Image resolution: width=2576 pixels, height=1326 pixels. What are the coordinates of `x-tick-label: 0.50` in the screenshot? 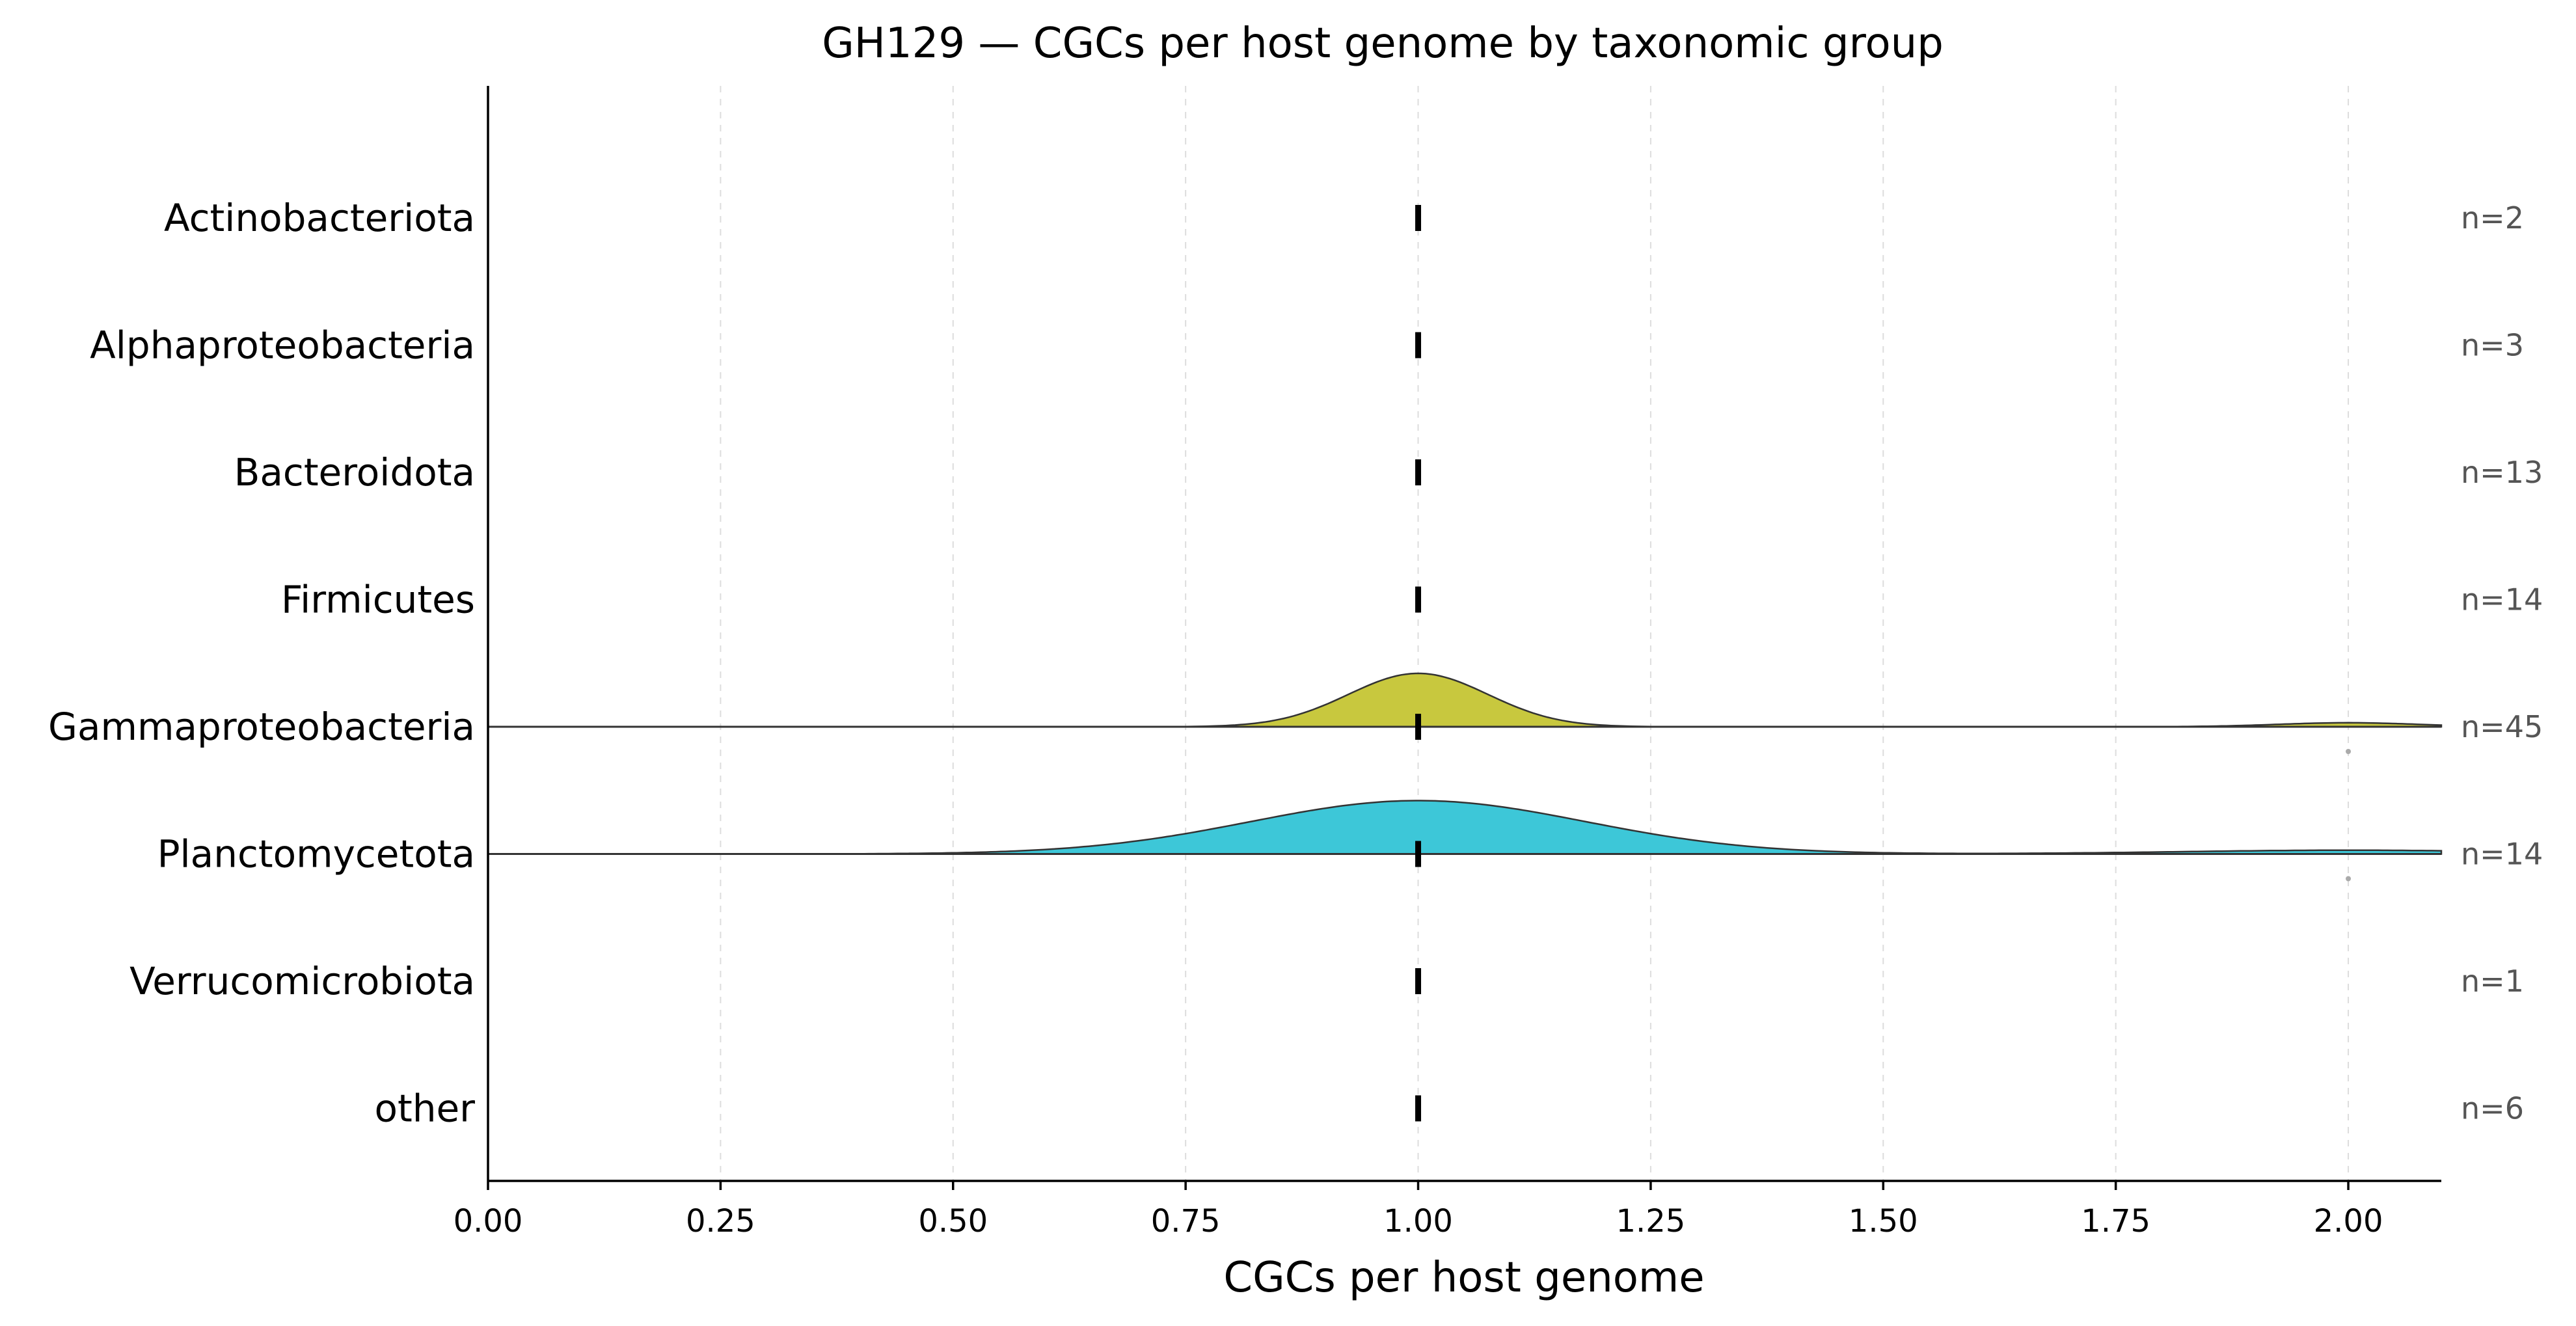 It's located at (953, 1221).